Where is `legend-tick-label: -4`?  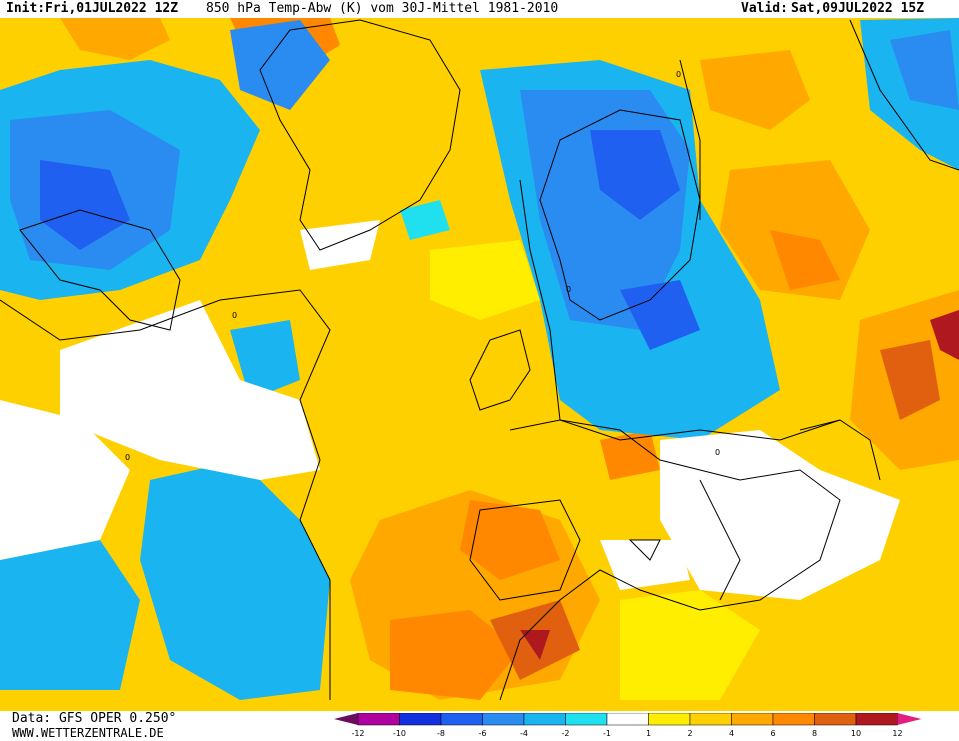
legend-tick-label: -4 is located at coordinates (524, 733).